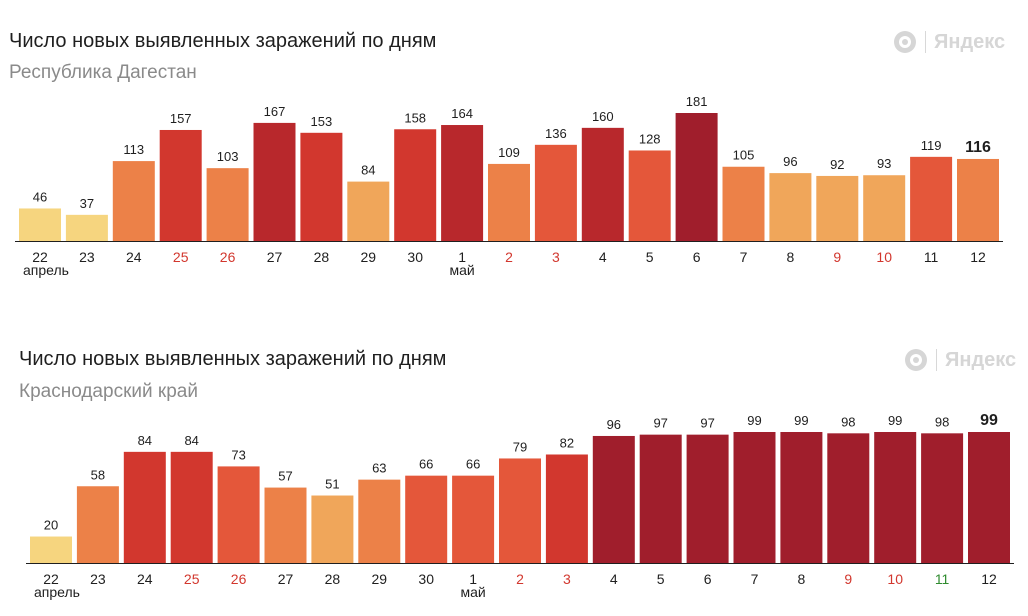 This screenshot has width=1028, height=616. What do you see at coordinates (379, 468) in the screenshot?
I see `bar-value-label: 63` at bounding box center [379, 468].